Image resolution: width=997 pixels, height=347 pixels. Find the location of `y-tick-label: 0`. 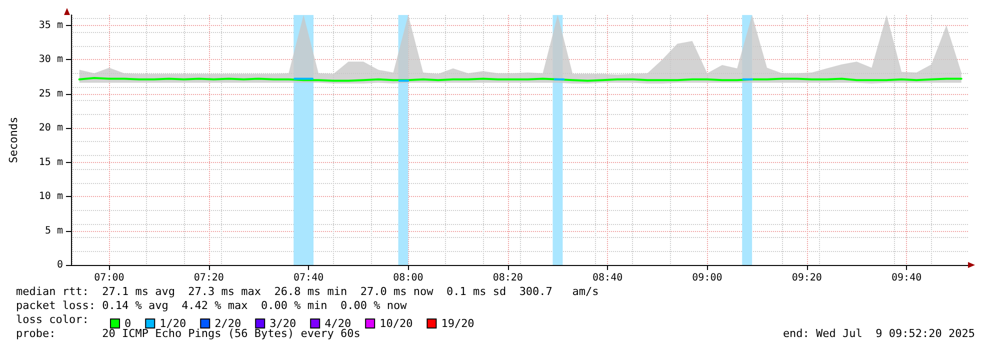

y-tick-label: 0 is located at coordinates (59, 265).